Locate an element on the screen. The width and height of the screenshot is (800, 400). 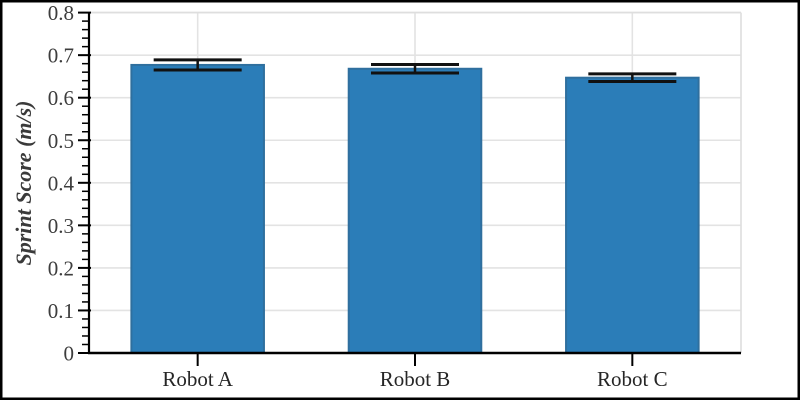
bar-robot-c is located at coordinates (632, 215).